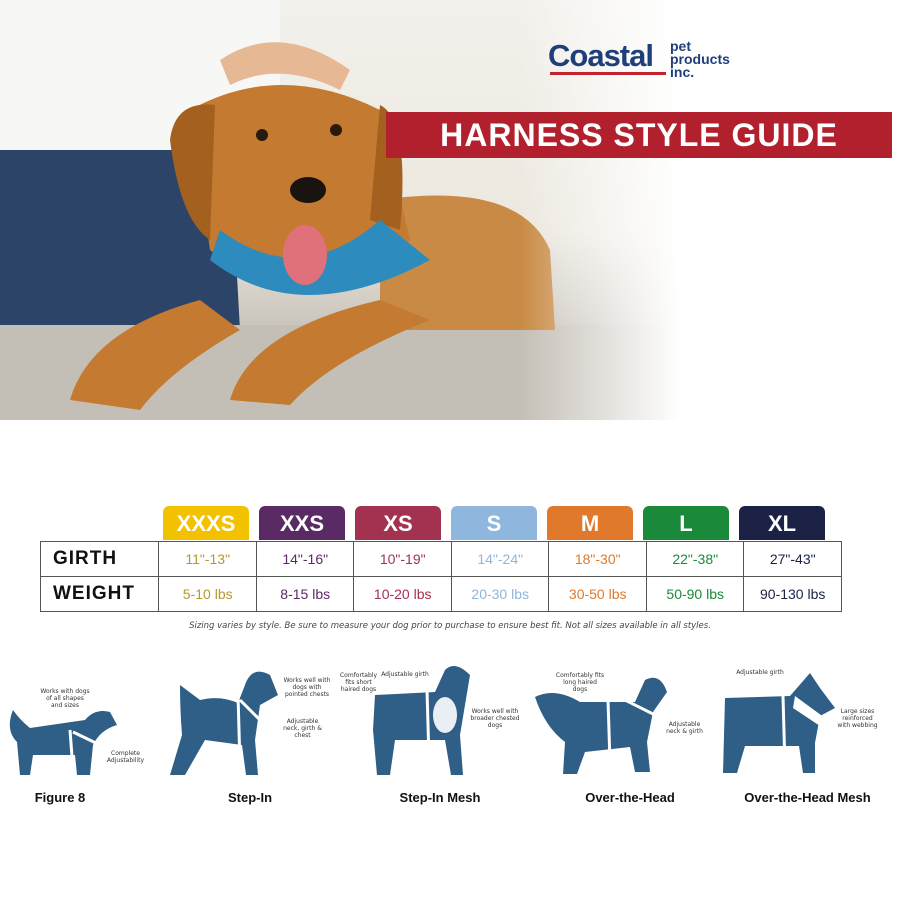  Describe the element at coordinates (499, 559) in the screenshot. I see `girth-cell: 14"-24"` at that location.